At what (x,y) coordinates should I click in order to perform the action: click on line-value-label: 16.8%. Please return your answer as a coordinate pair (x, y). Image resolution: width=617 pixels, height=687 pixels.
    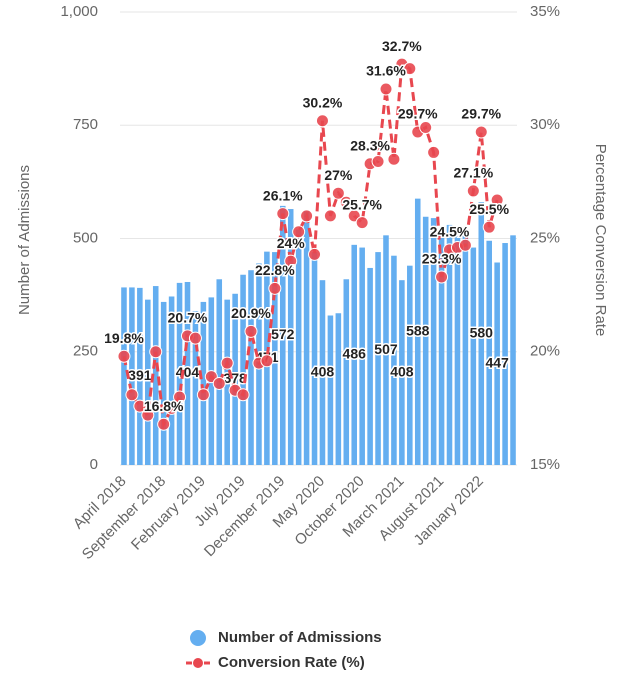
    Looking at the image, I should click on (164, 406).